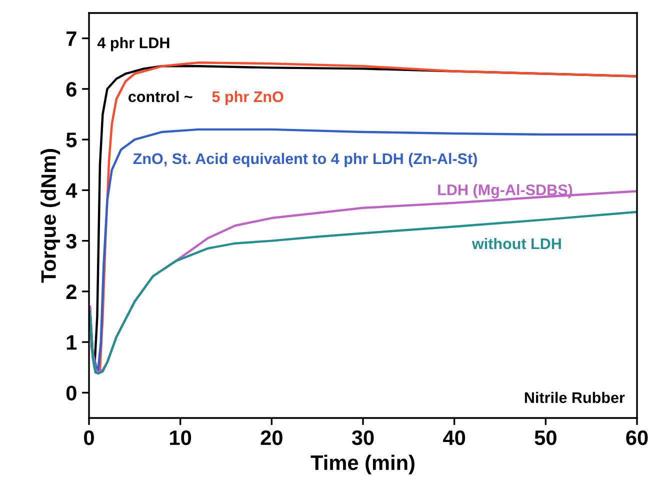 This screenshot has width=650, height=498. Describe the element at coordinates (505, 191) in the screenshot. I see `series-label: LDH (Mg-Al-SDBS)` at that location.